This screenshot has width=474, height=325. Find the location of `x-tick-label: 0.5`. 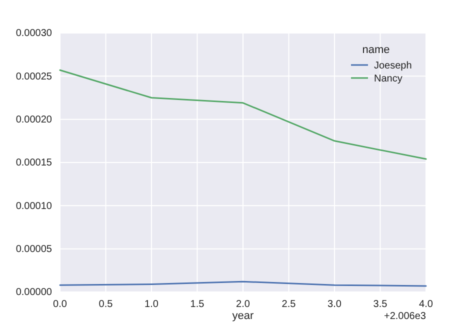

x-tick-label: 0.5 is located at coordinates (106, 304).